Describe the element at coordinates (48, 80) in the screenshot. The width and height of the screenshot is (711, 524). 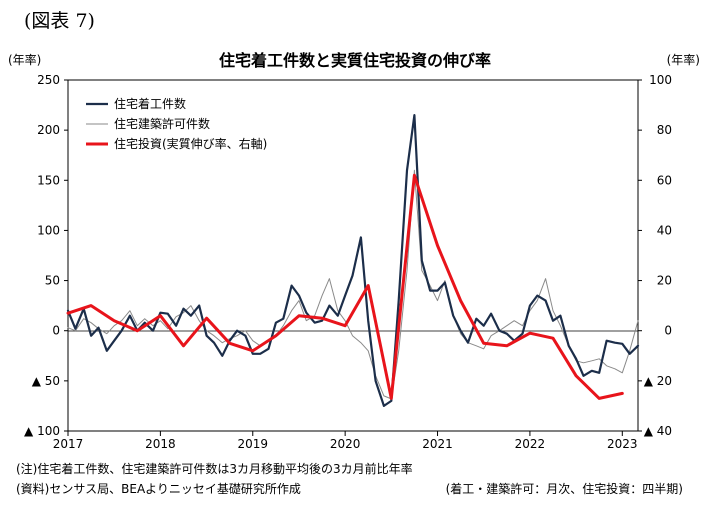
I see `y-left-tick-label: 250` at that location.